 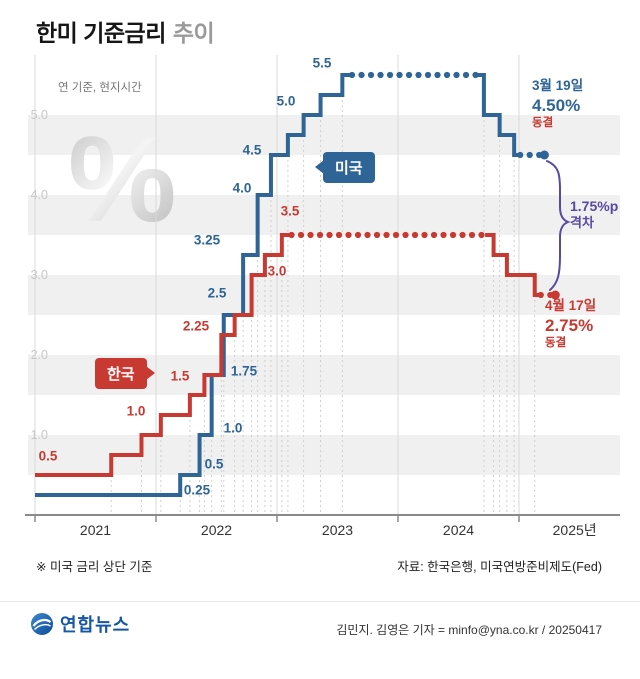 What do you see at coordinates (319, 167) in the screenshot?
I see `us-bubble-tail-icon` at bounding box center [319, 167].